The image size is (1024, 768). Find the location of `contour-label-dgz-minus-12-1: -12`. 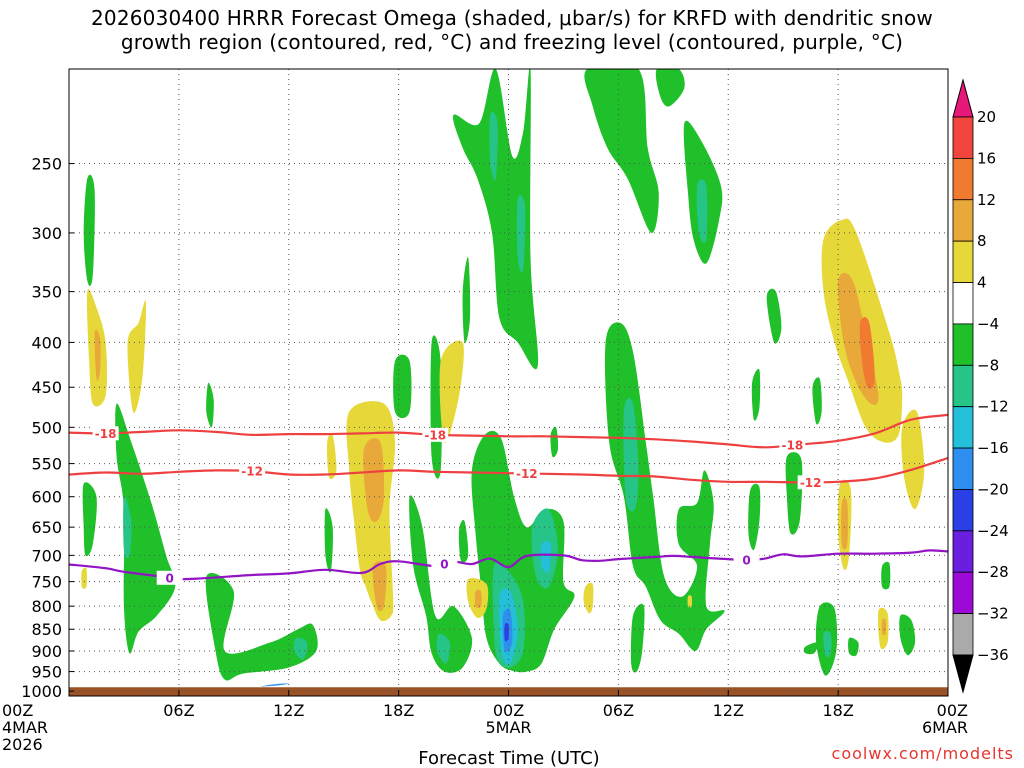

contour-label-dgz-minus-12-1: -12 is located at coordinates (527, 474).